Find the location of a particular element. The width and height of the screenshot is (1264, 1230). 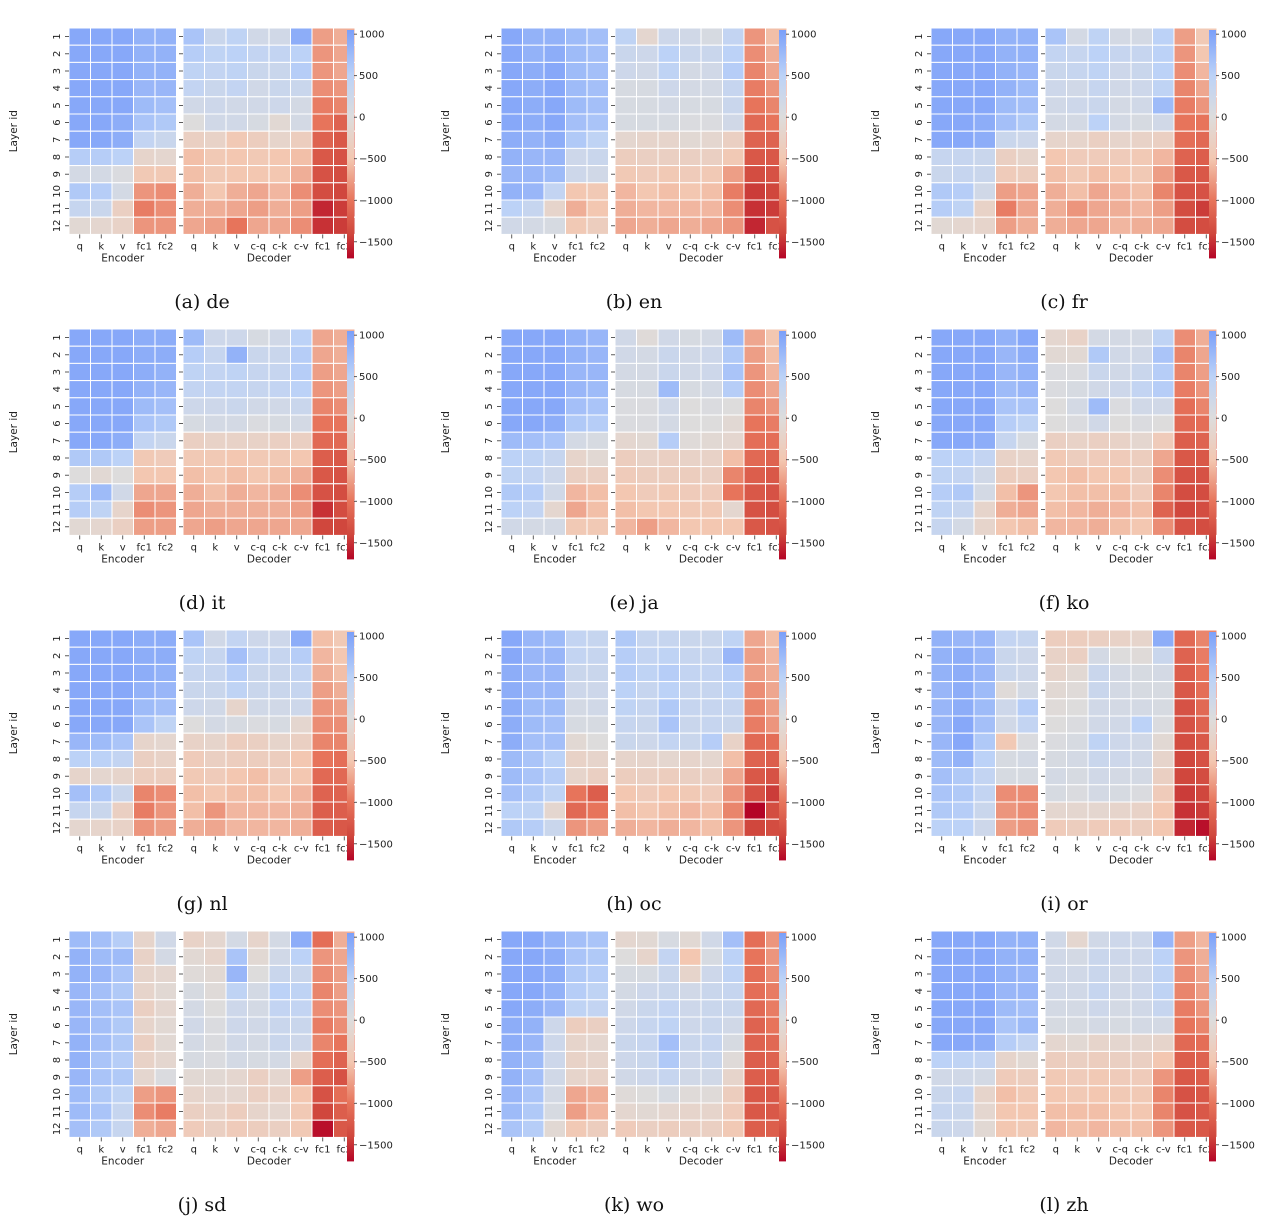

colorbar-tick-label: −1000 is located at coordinates (1238, 1104).